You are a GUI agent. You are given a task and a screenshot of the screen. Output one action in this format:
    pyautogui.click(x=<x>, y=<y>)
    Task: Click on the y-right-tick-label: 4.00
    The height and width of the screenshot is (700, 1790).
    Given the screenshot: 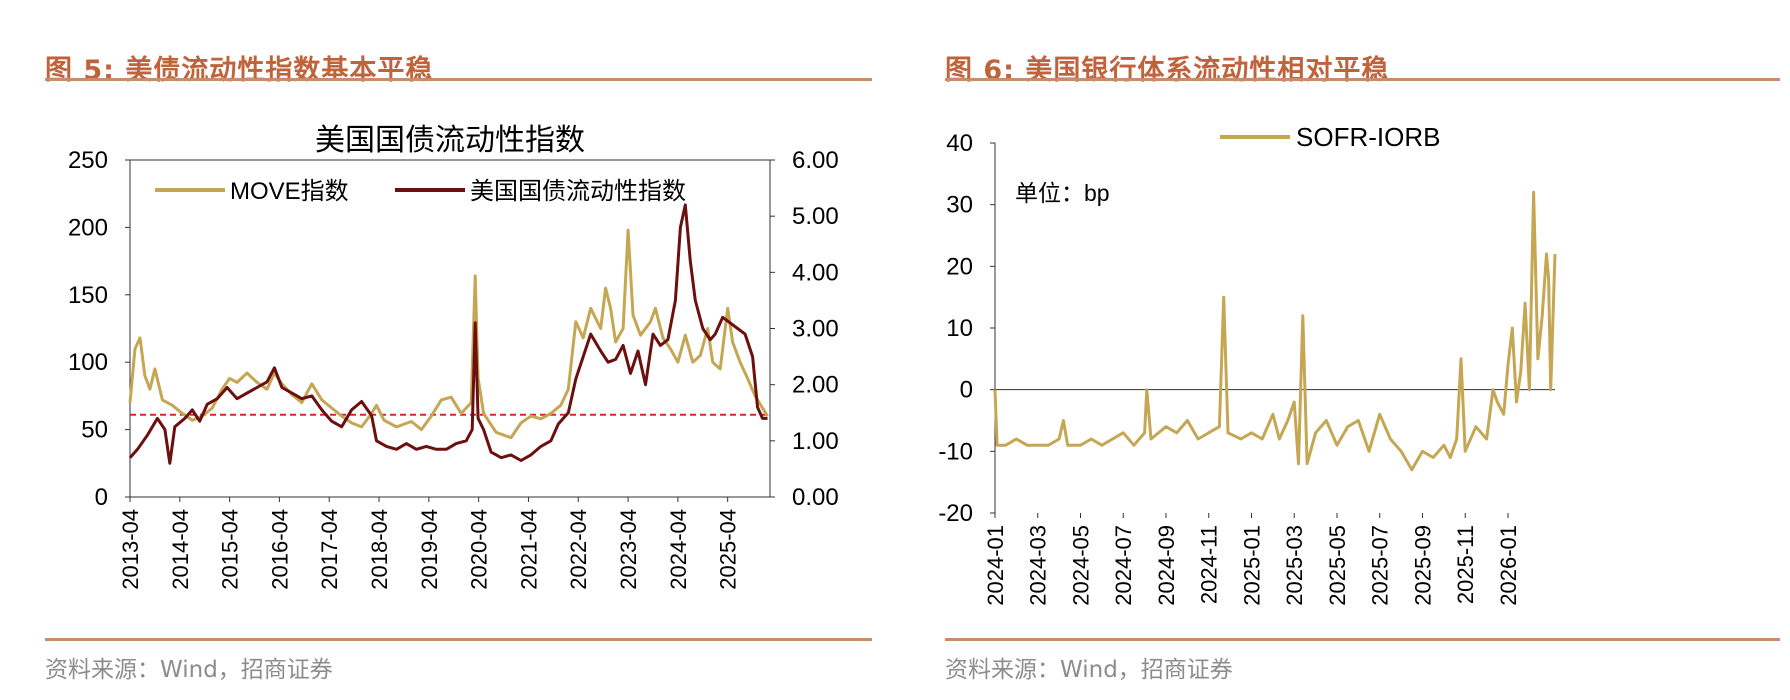 What is the action you would take?
    pyautogui.click(x=815, y=272)
    